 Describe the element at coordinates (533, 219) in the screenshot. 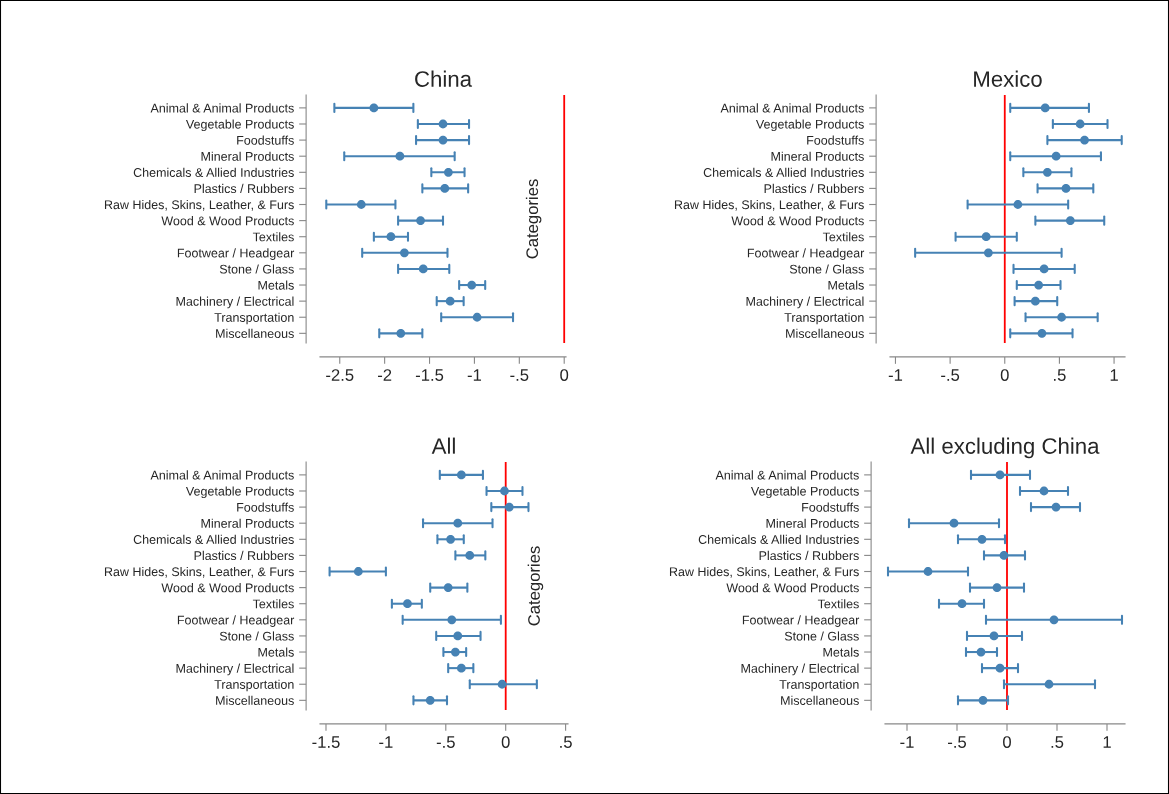

I see `y-axis-title: Categories` at that location.